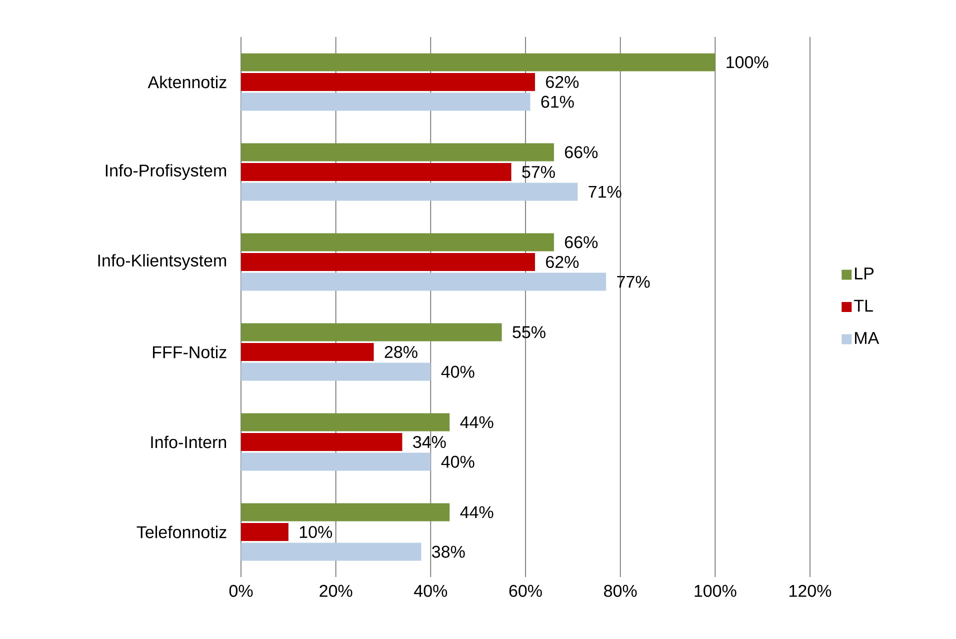 Image resolution: width=956 pixels, height=639 pixels. What do you see at coordinates (431, 590) in the screenshot?
I see `x-tick-label: 40%` at bounding box center [431, 590].